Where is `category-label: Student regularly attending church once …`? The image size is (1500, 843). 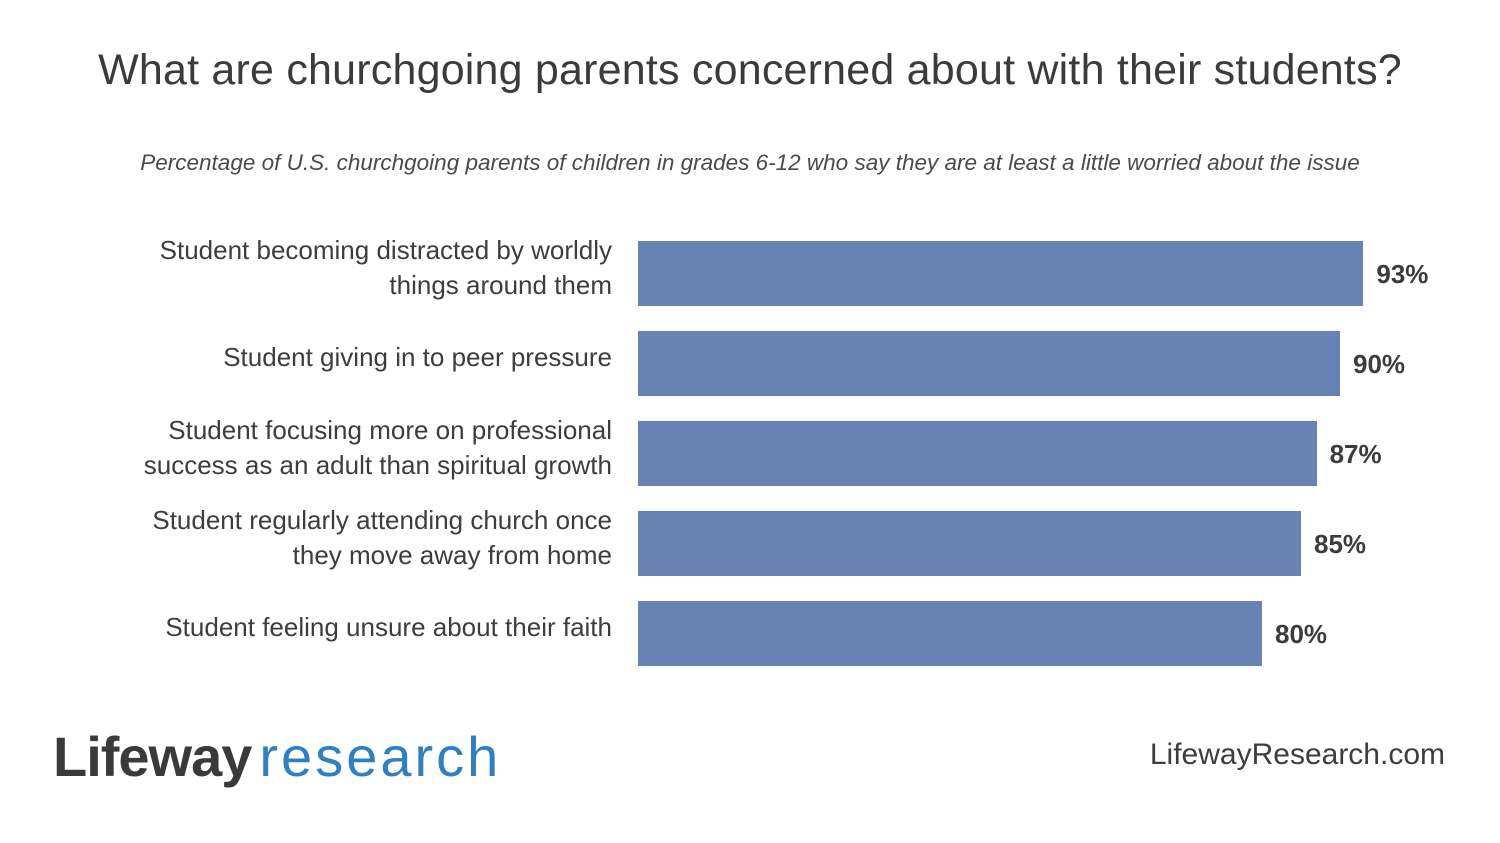 category-label: Student regularly attending church once … is located at coordinates (382, 537).